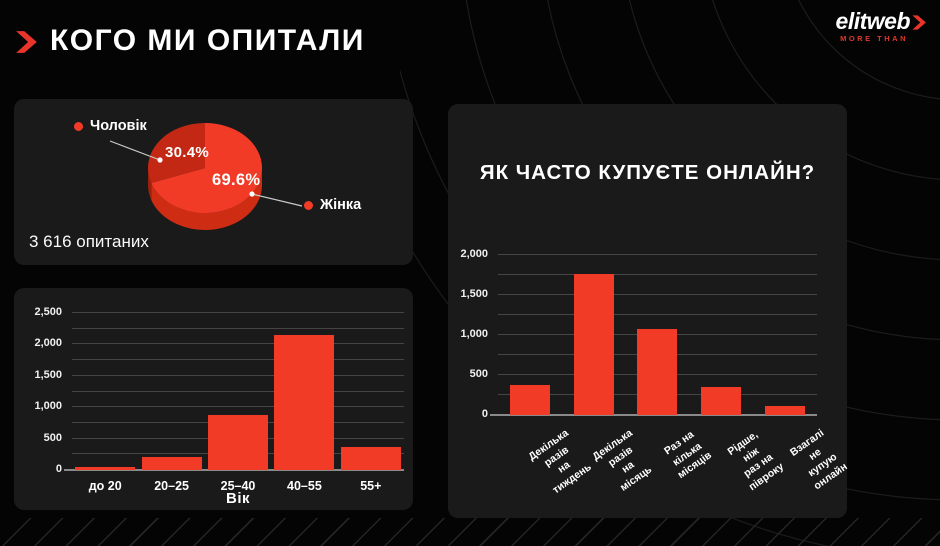 This screenshot has height=546, width=940. What do you see at coordinates (89, 241) in the screenshot?
I see `respondents-count: 3 616 опитаних` at bounding box center [89, 241].